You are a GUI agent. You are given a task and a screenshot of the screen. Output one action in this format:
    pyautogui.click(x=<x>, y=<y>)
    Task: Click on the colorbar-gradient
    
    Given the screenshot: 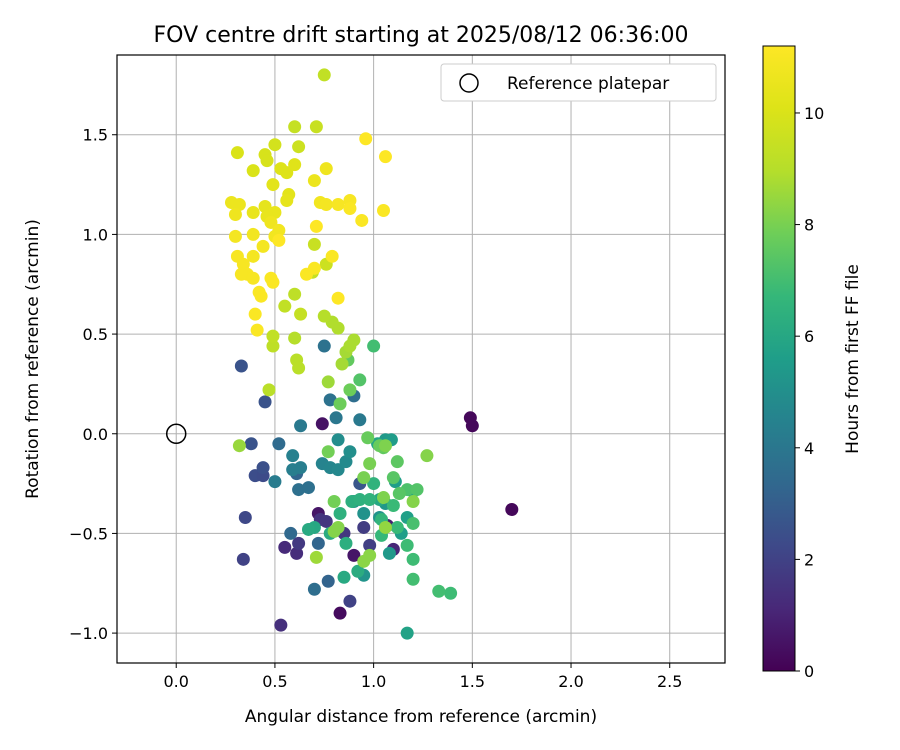 What is the action you would take?
    pyautogui.click(x=779, y=358)
    